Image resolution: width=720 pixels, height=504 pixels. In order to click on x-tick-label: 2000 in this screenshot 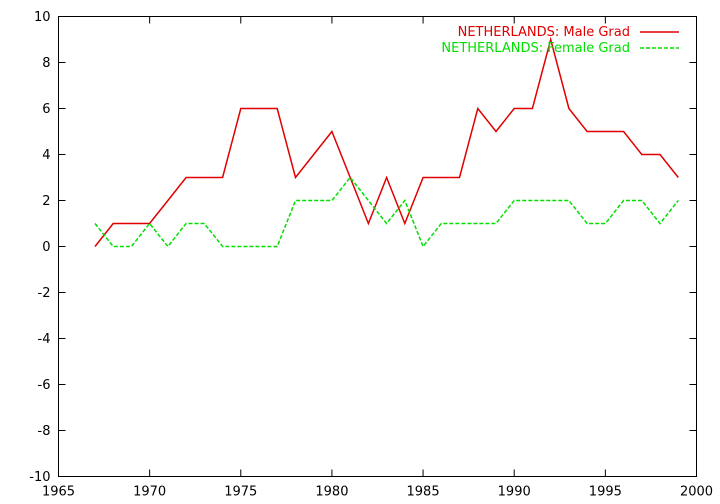, I will do `click(696, 492)`.